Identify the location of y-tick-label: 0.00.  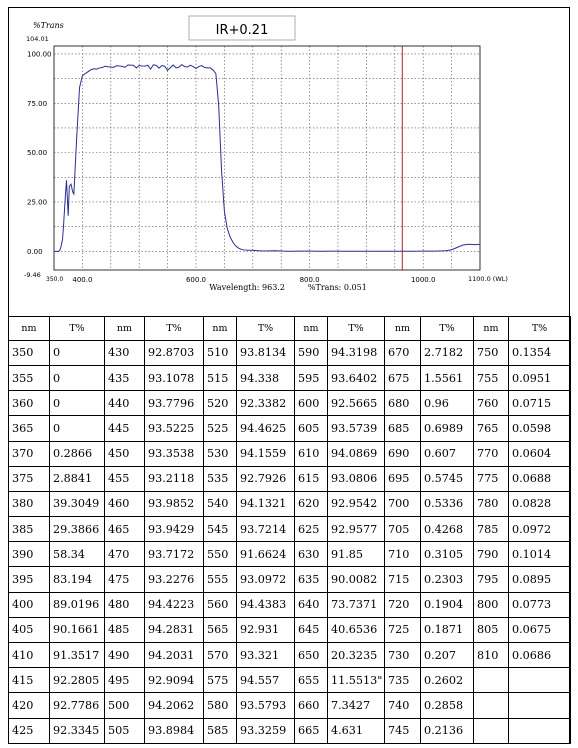
(35, 252).